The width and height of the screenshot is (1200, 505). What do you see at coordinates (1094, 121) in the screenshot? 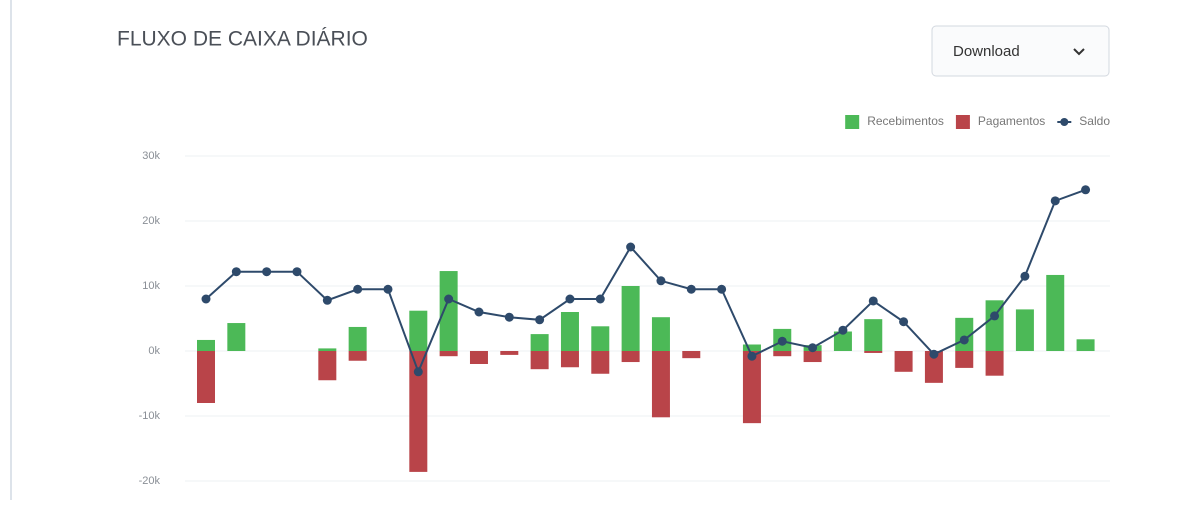
I see `legend-label: Saldo` at bounding box center [1094, 121].